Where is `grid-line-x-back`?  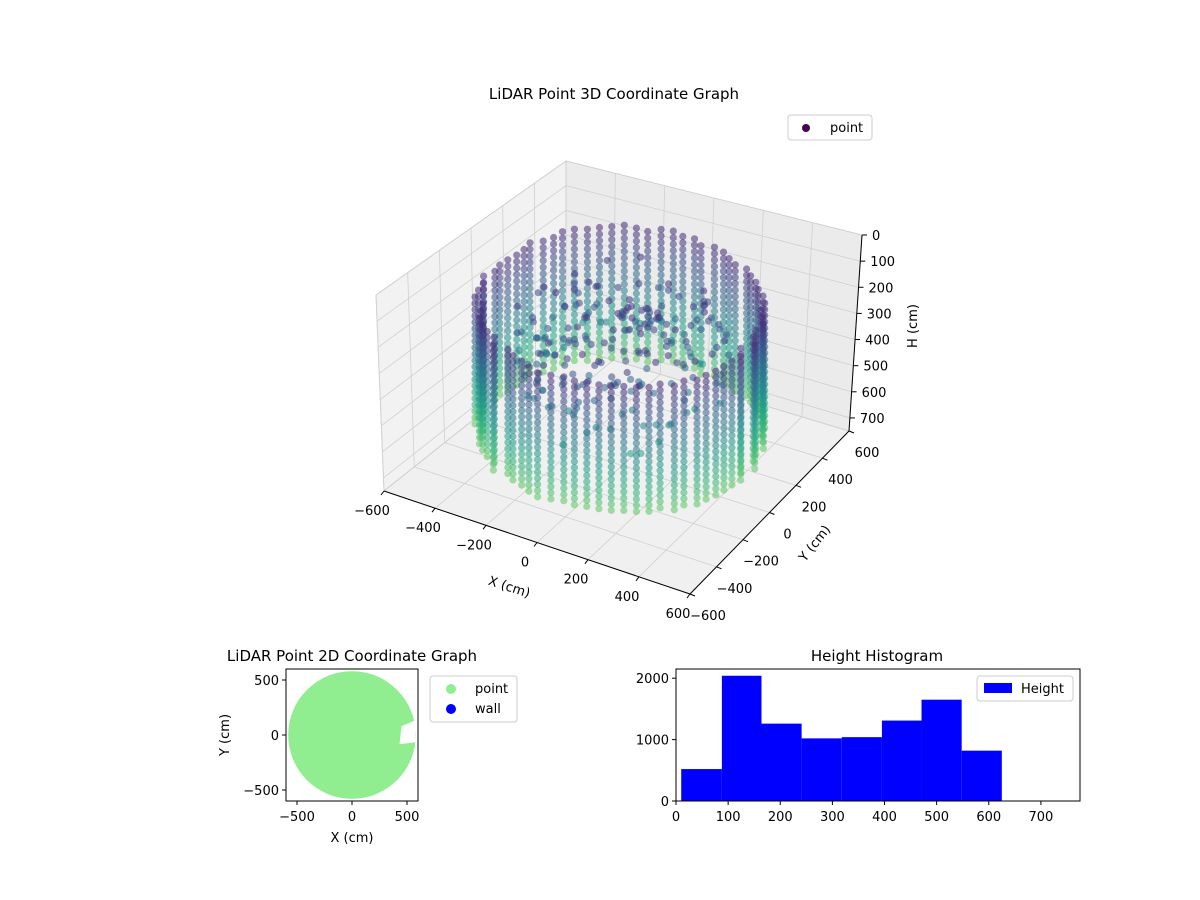
grid-line-x-back is located at coordinates (711, 293).